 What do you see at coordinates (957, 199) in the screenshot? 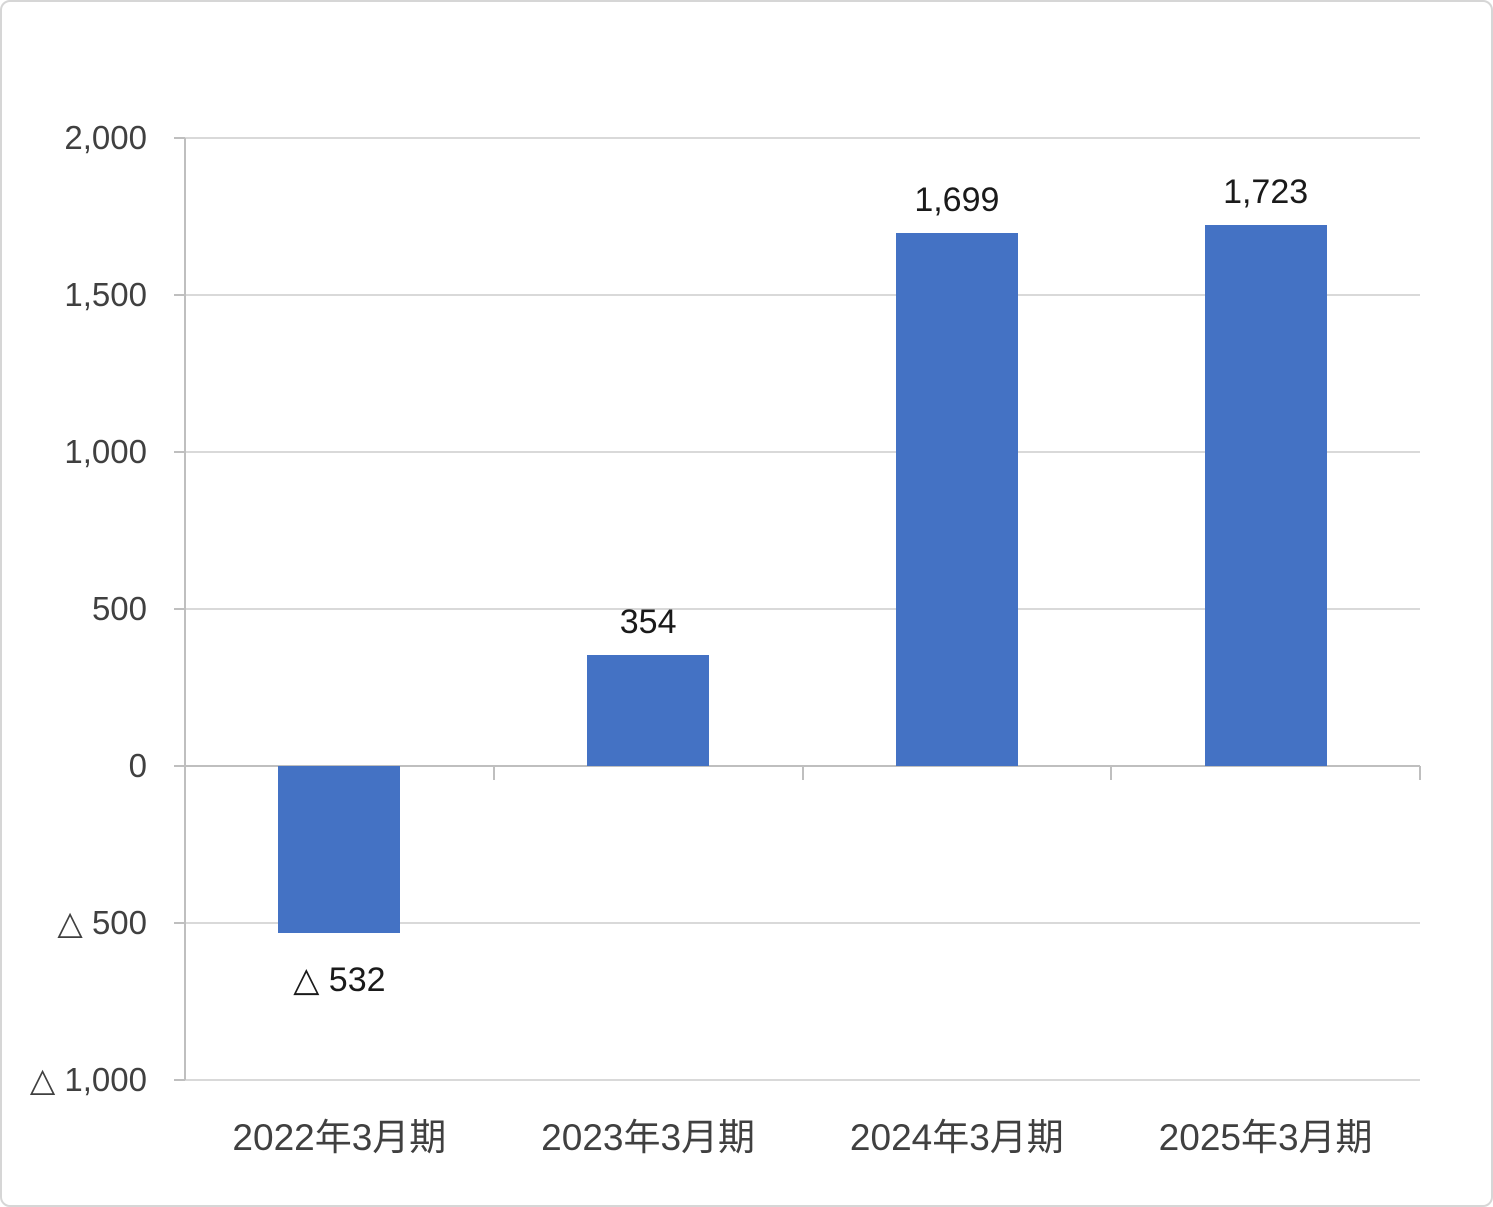
I see `bar-value-label: 1,699` at bounding box center [957, 199].